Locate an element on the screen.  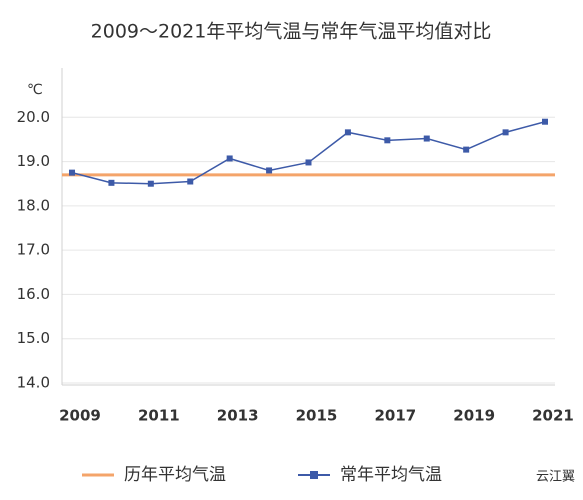
watermark: 云江翼 is located at coordinates (555, 477).